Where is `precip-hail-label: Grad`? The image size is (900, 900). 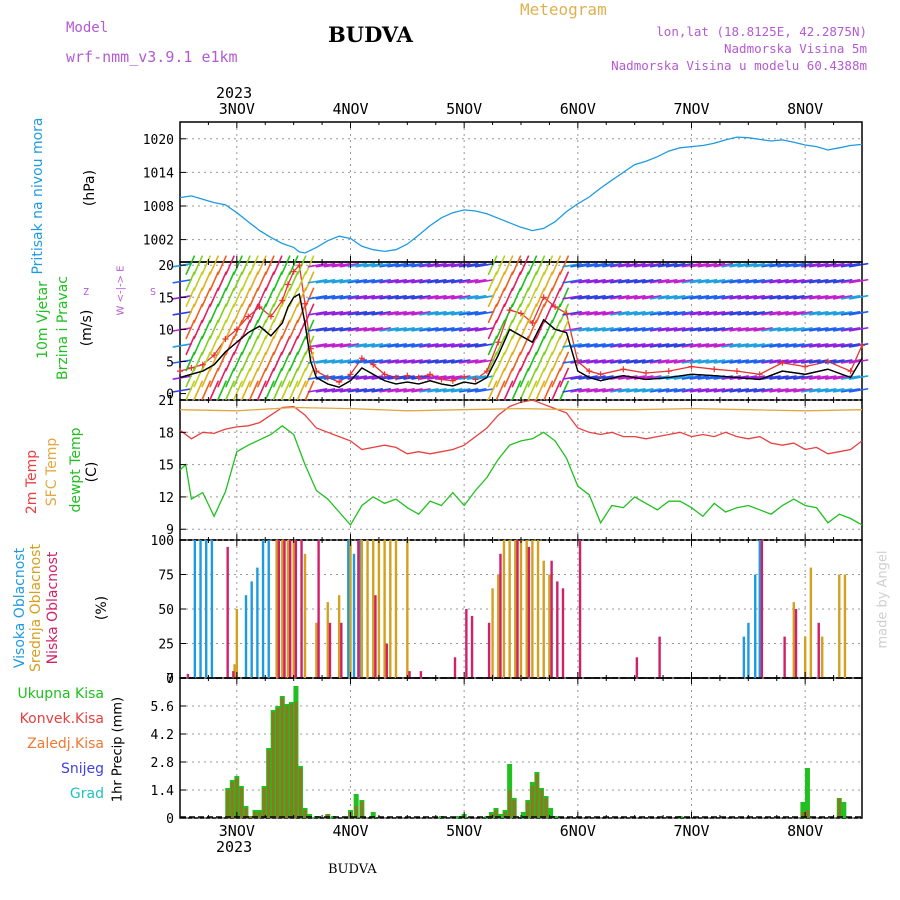 precip-hail-label: Grad is located at coordinates (86, 794).